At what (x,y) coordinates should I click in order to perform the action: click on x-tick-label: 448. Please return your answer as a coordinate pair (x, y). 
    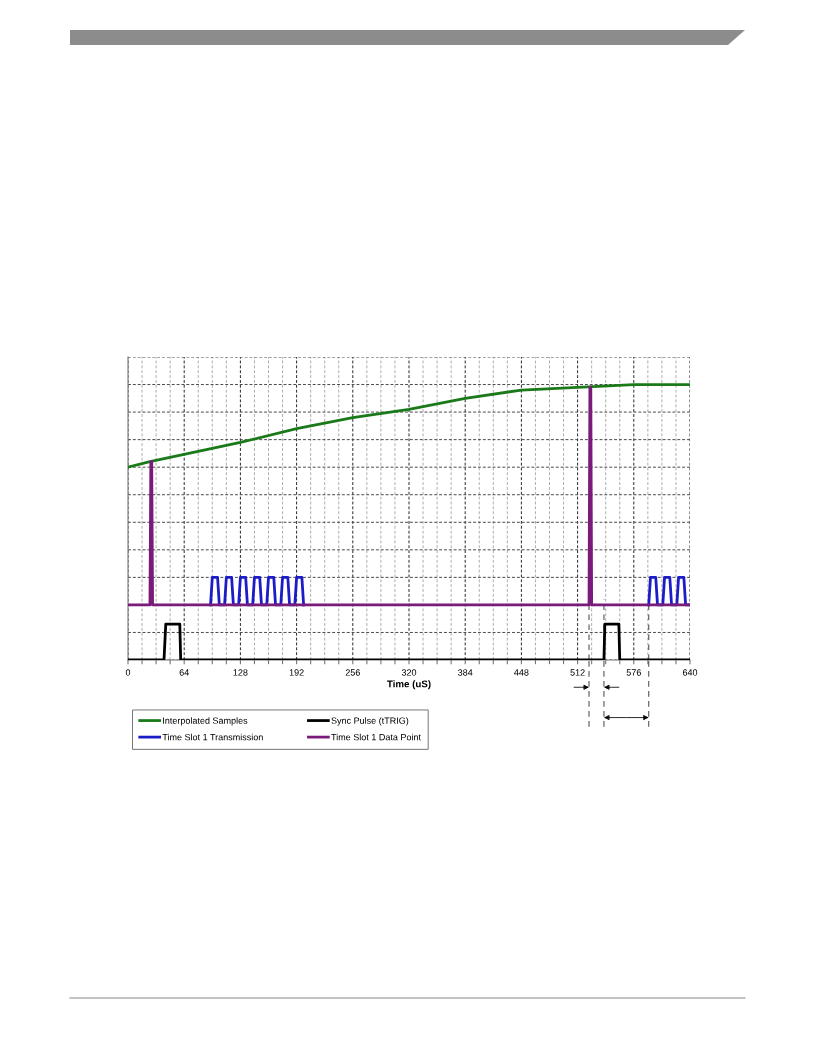
    Looking at the image, I should click on (521, 672).